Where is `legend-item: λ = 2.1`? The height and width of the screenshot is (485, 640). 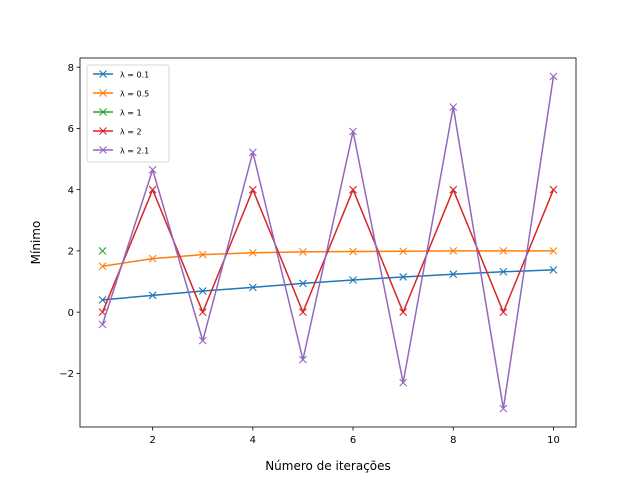
legend-item: λ = 2.1 is located at coordinates (121, 151).